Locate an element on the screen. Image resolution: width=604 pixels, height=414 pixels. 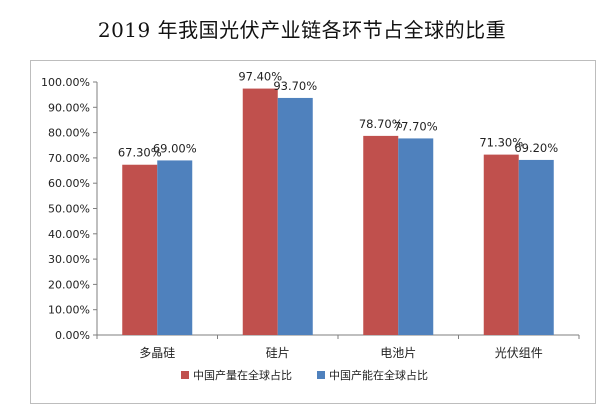
data-label: 67.30% is located at coordinates (140, 153).